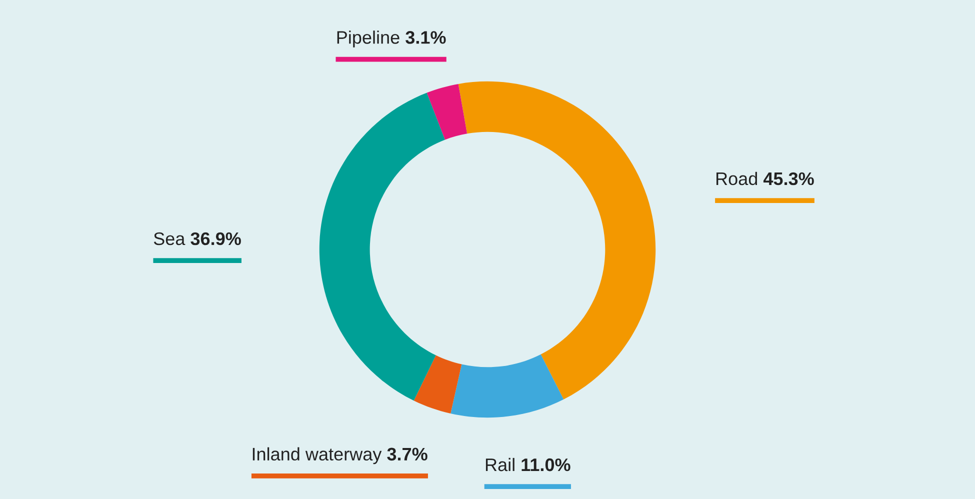 The width and height of the screenshot is (975, 499). I want to click on slice-label: Inland waterway, so click(317, 455).